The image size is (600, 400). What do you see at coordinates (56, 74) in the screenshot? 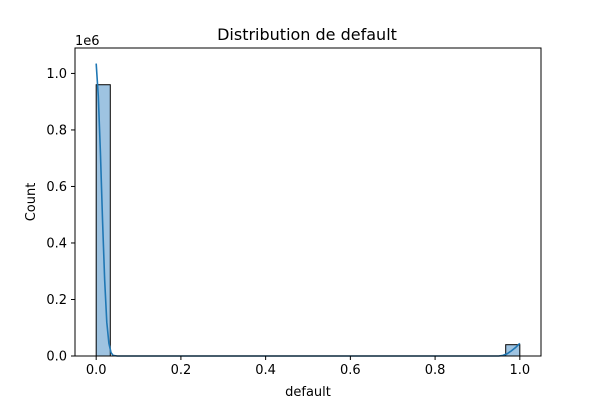
I see `y-tick-label-5: 1.0` at bounding box center [56, 74].